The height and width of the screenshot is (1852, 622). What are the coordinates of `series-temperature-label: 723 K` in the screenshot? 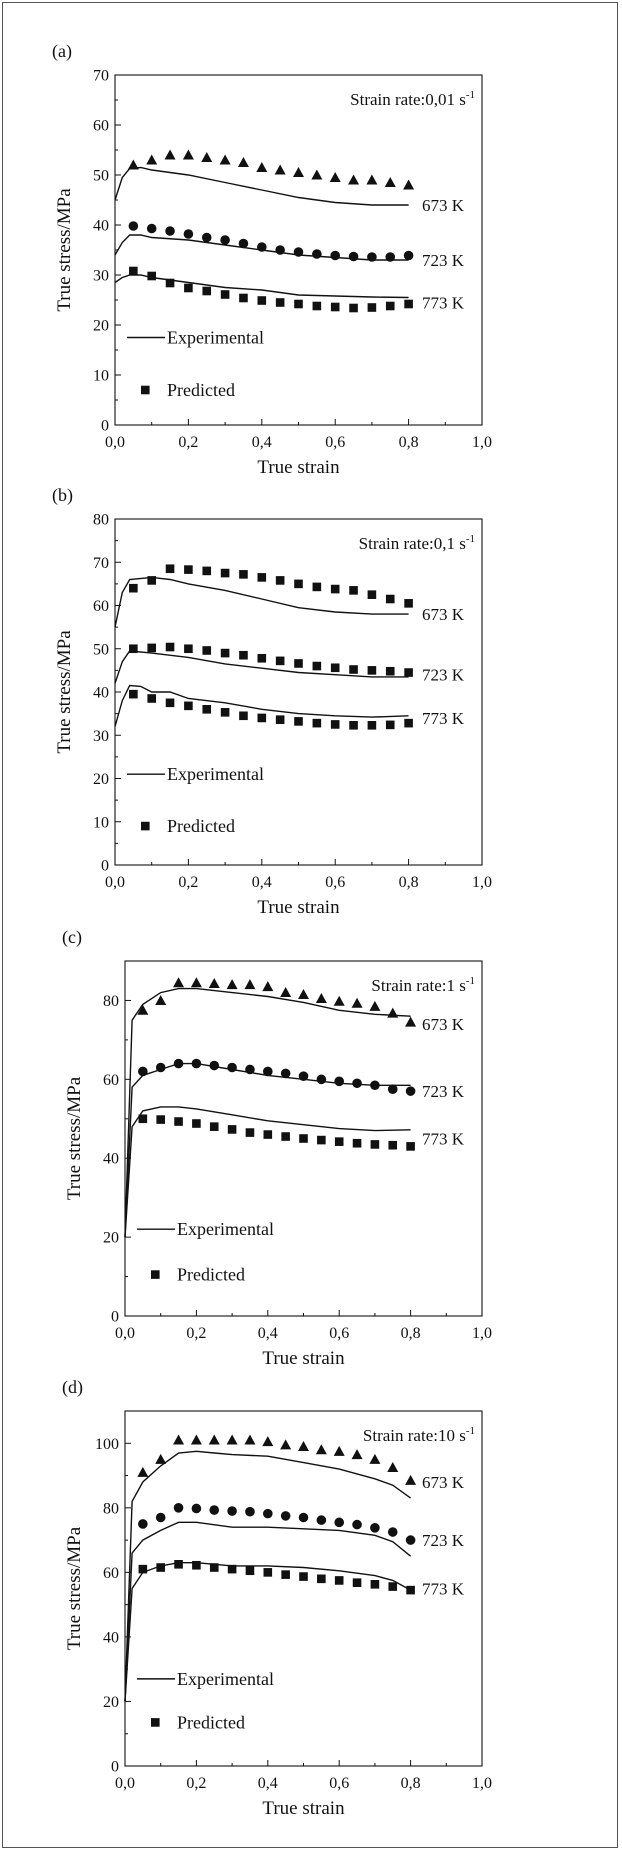 It's located at (443, 1091).